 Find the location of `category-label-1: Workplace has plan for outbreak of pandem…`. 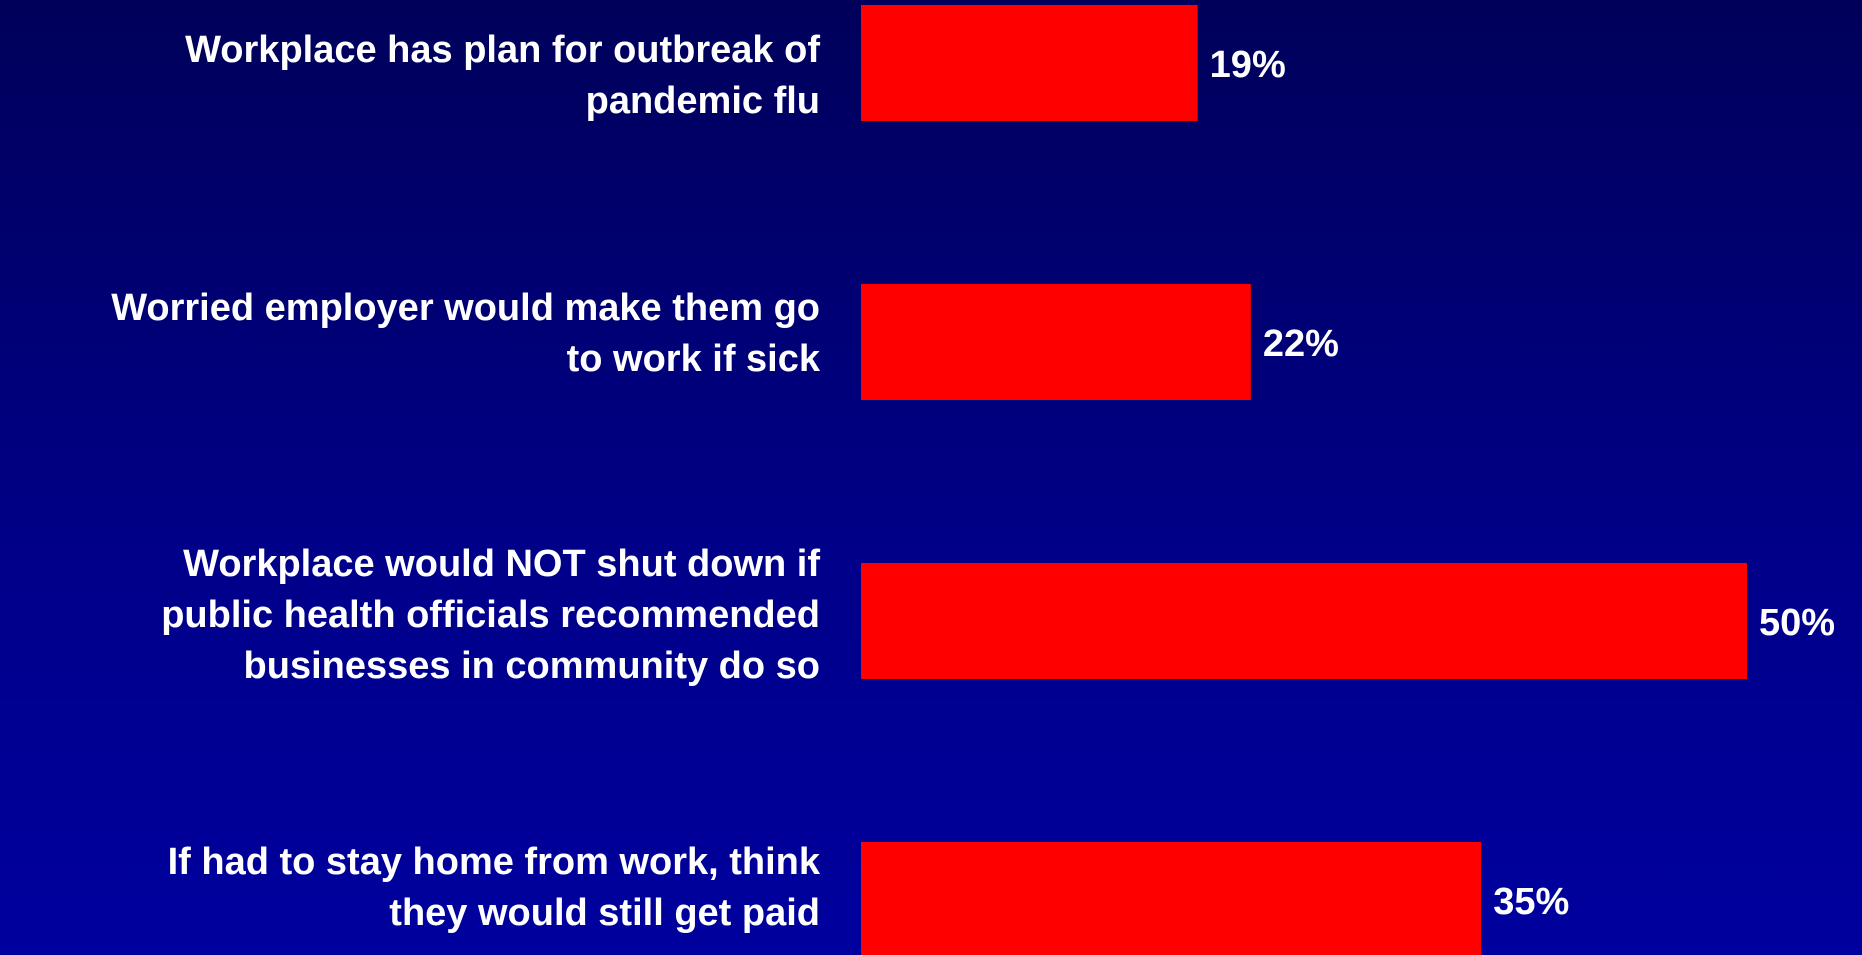

category-label-1: Workplace has plan for outbreak of pandem… is located at coordinates (502, 76).